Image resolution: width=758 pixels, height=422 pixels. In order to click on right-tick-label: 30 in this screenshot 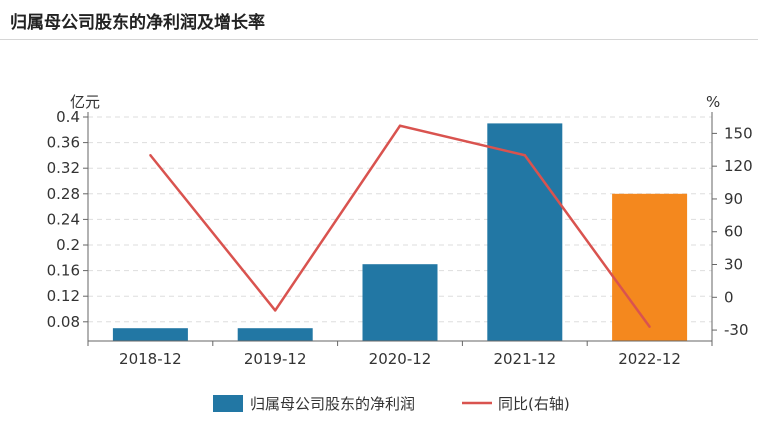, I will do `click(733, 265)`.